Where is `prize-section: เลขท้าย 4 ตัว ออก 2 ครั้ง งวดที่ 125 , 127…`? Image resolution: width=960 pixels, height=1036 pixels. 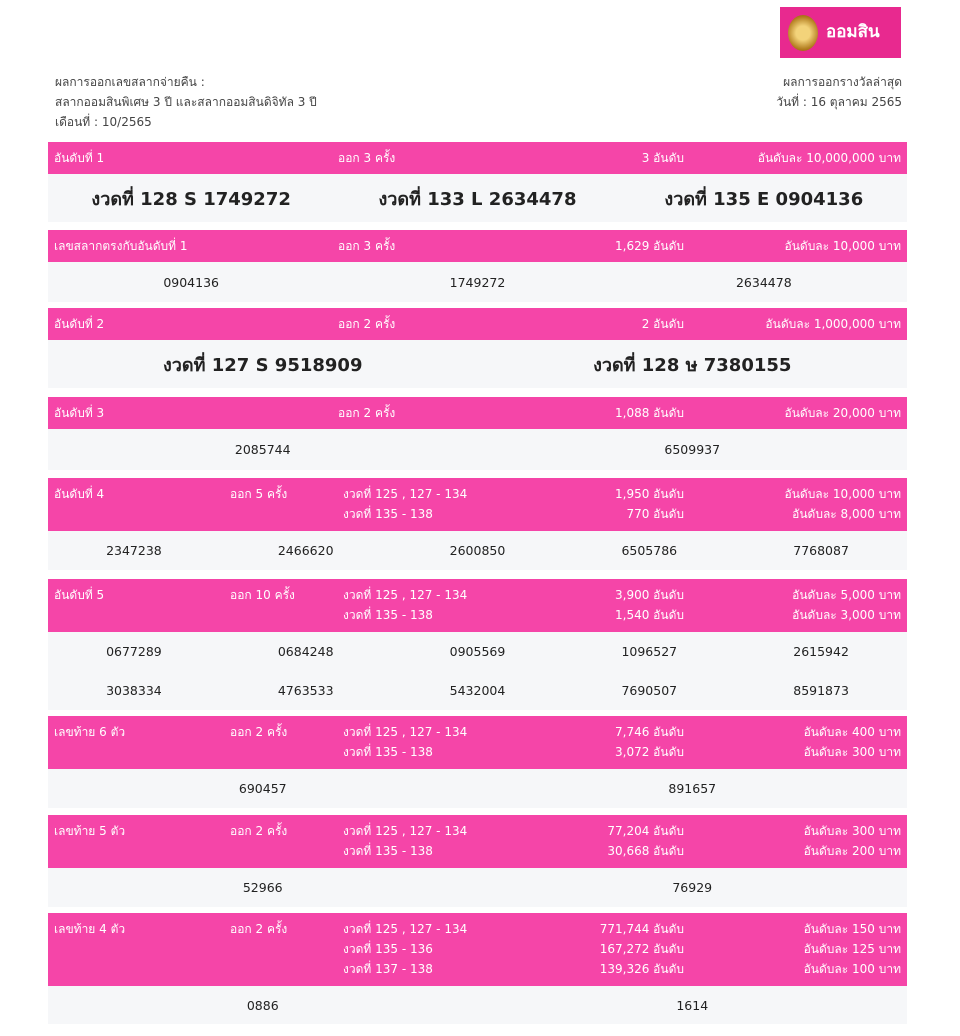
prize-section: เลขท้าย 4 ตัว ออก 2 ครั้ง งวดที่ 125 , 127… is located at coordinates (477, 968).